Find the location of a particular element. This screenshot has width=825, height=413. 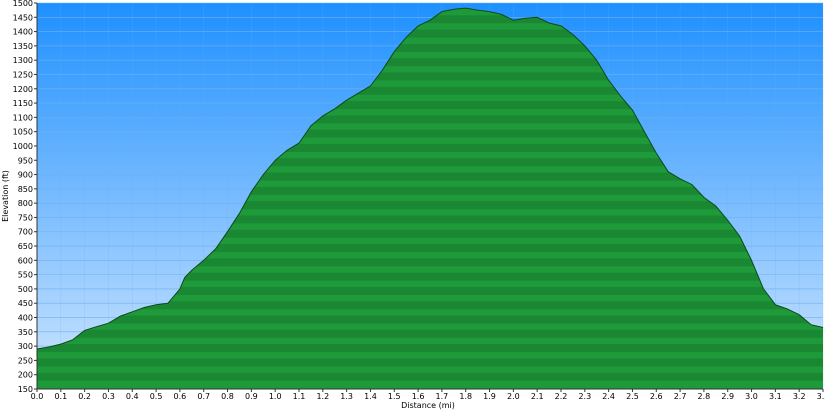

y-tick-label: 200 is located at coordinates (25, 375).